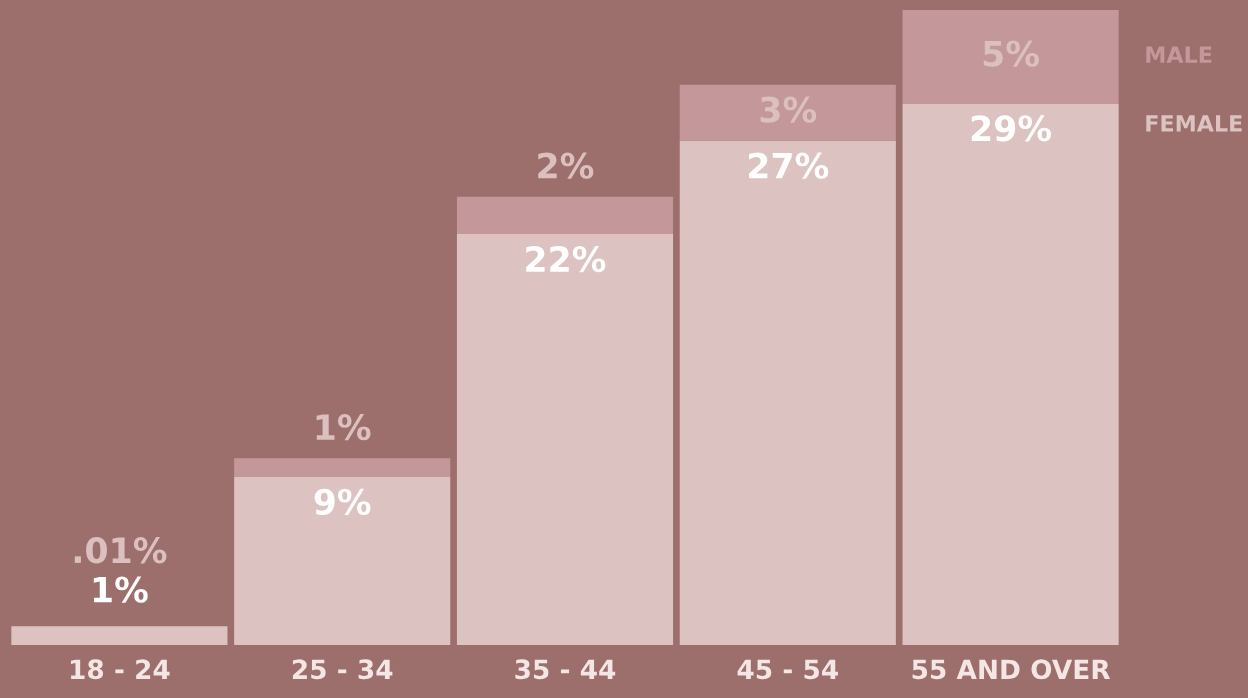 The image size is (1248, 698). What do you see at coordinates (565, 669) in the screenshot?
I see `x-tick-label: 35 - 44` at bounding box center [565, 669].